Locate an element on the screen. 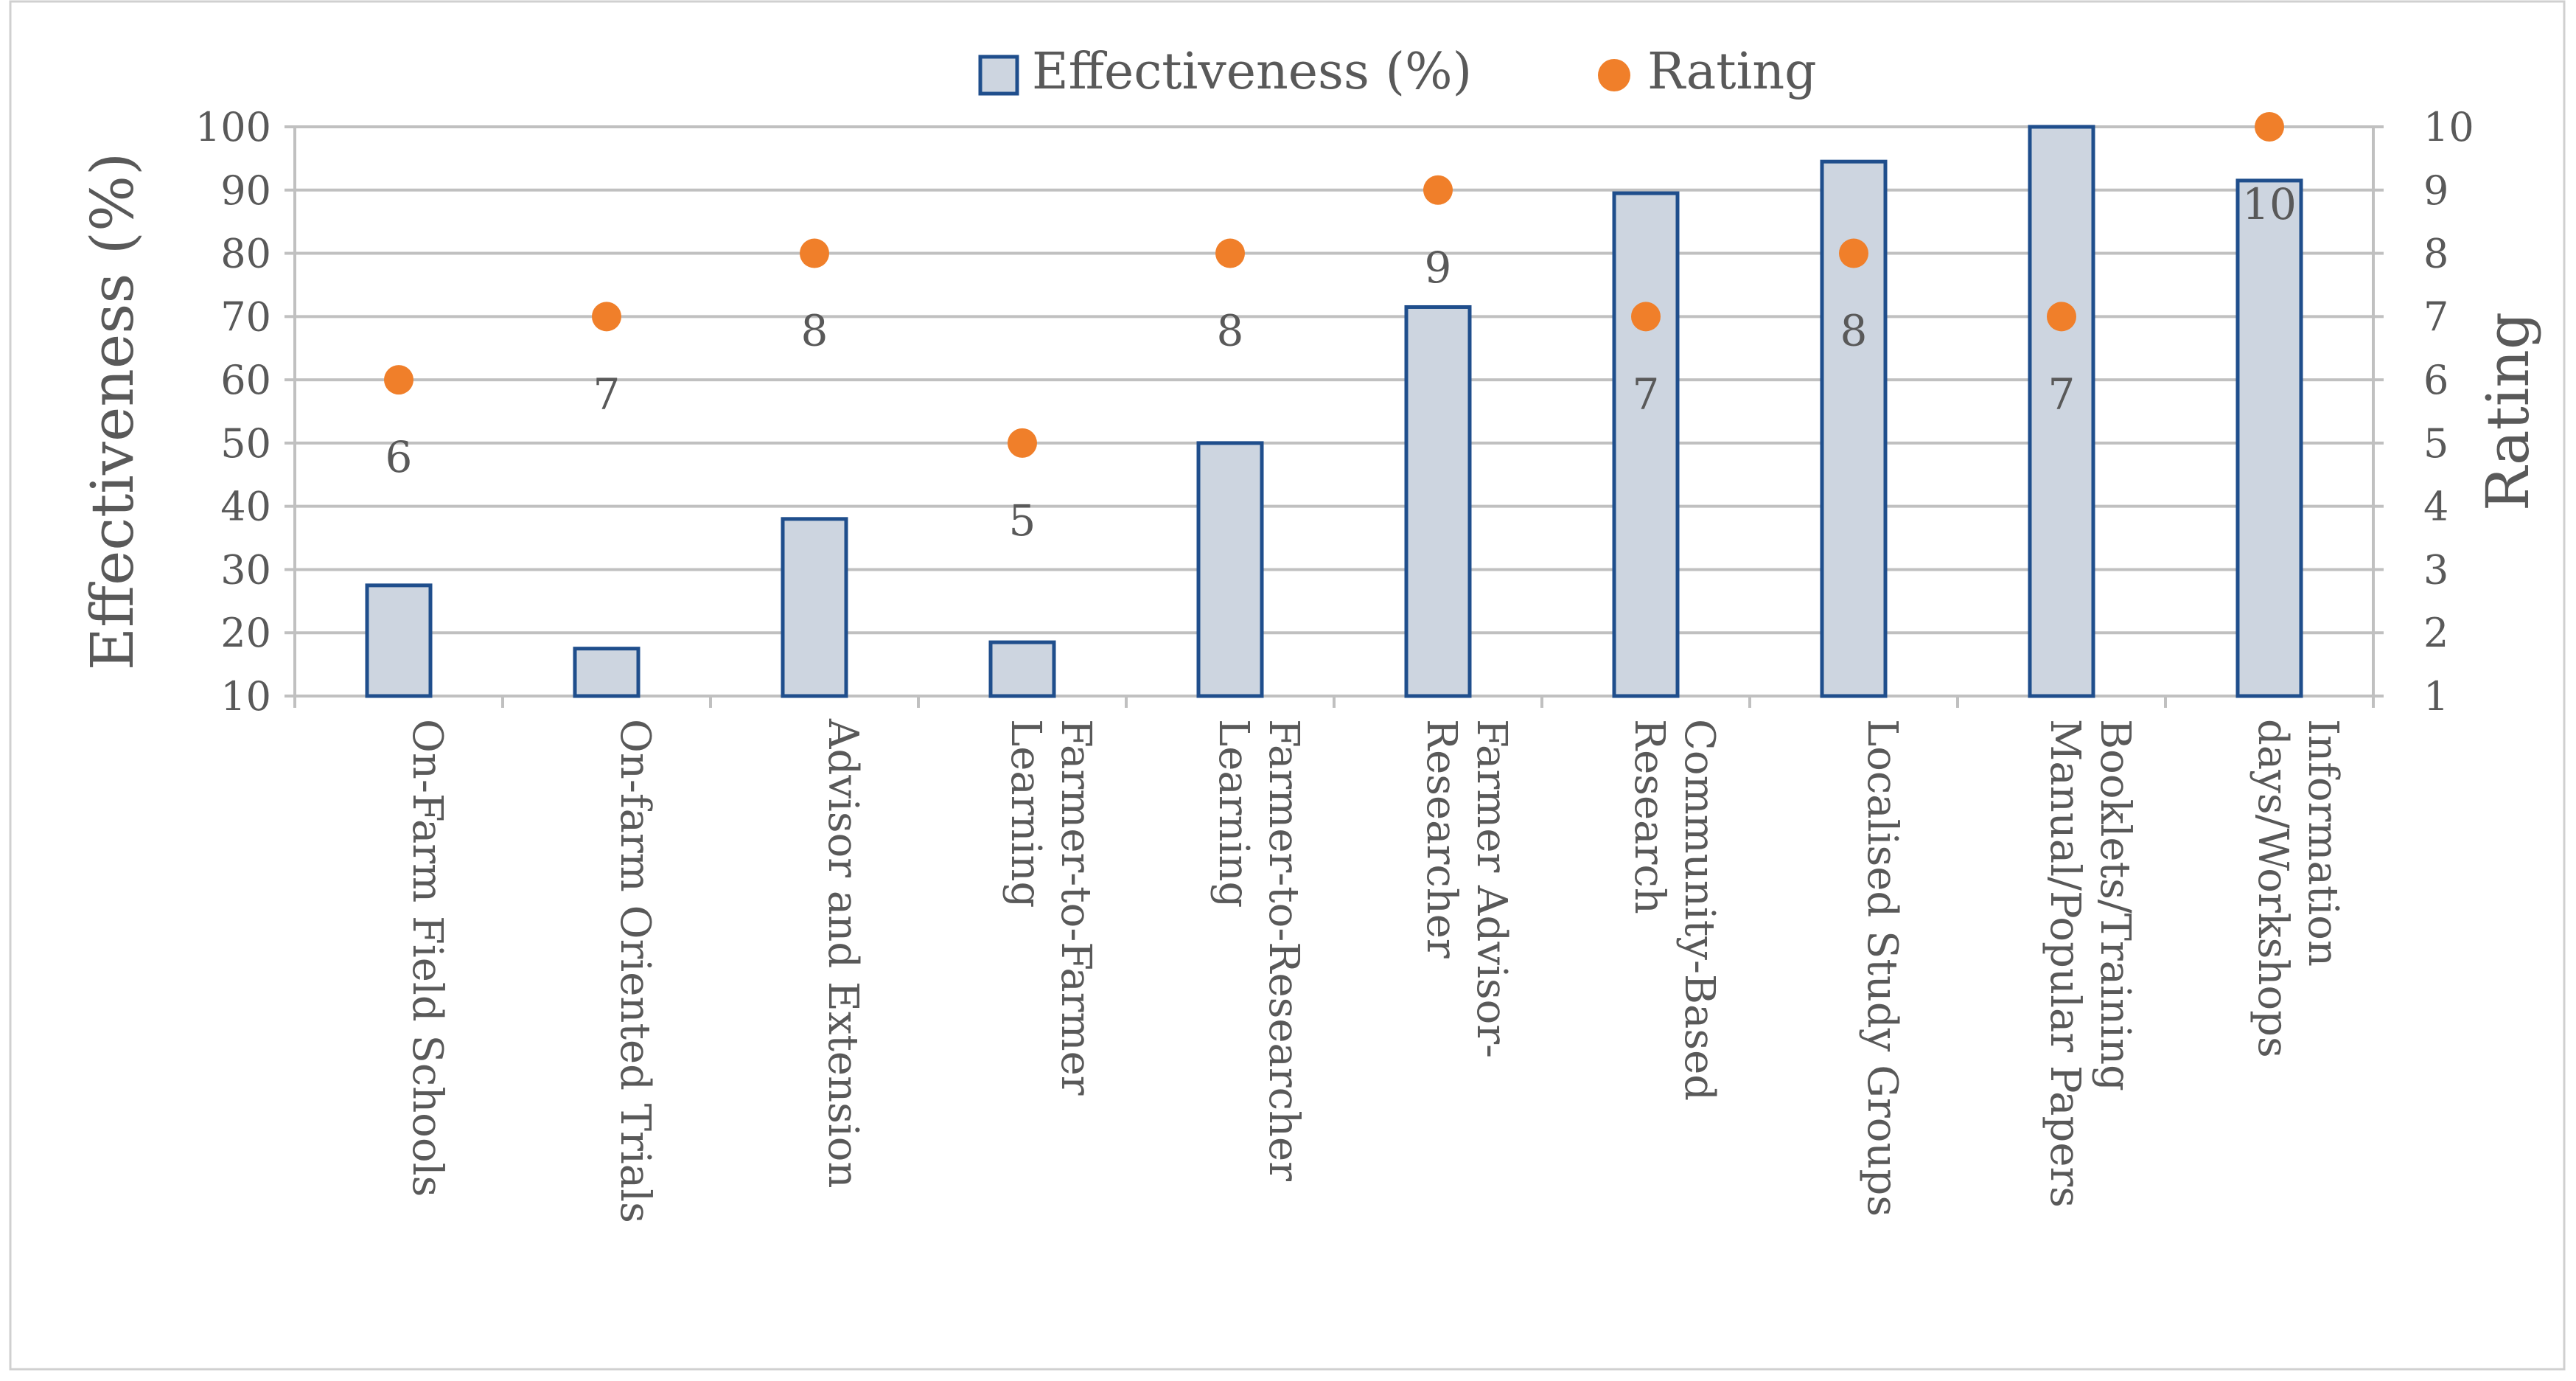  y2-tick-label: 9 is located at coordinates (2435, 190).